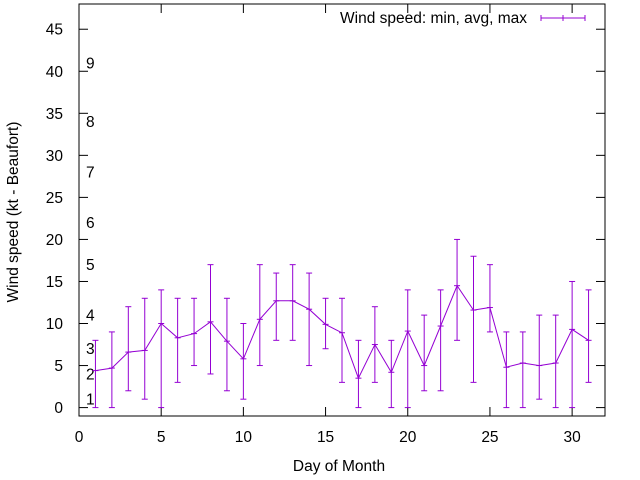 The image size is (640, 480). Describe the element at coordinates (433, 18) in the screenshot. I see `legend-label: Wind speed: min, avg, max` at that location.